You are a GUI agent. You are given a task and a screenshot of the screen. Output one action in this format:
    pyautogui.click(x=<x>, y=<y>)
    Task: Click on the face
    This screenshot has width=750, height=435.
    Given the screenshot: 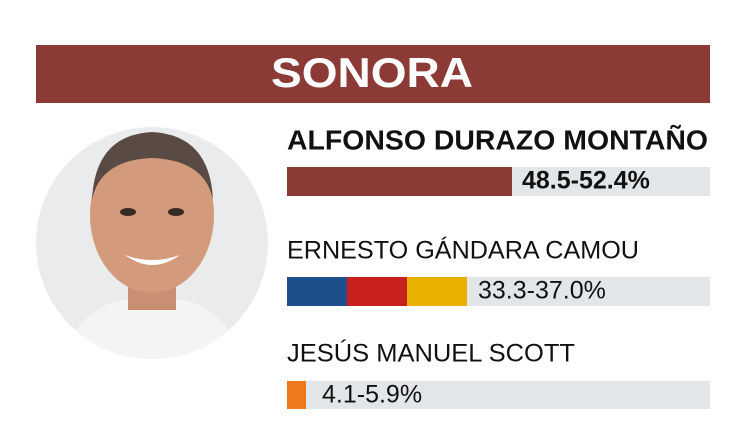 What is the action you would take?
    pyautogui.click(x=152, y=215)
    